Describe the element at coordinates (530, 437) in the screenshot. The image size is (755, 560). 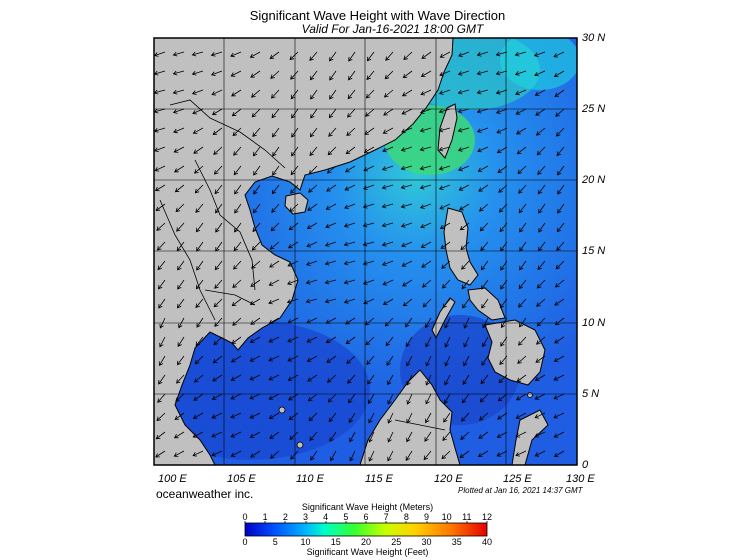
I see `sulawesi-island` at that location.